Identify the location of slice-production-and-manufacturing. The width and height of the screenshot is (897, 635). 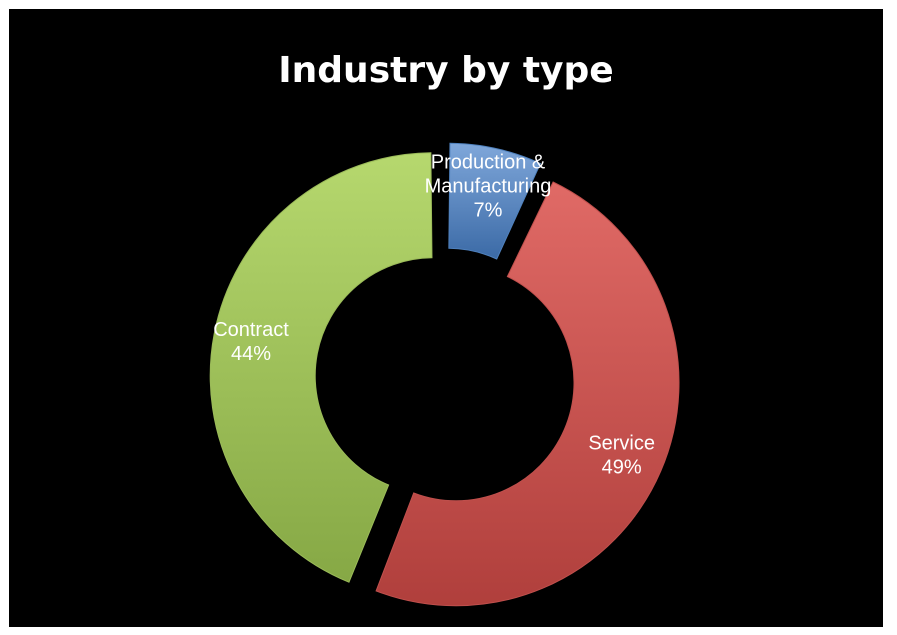
(495, 201).